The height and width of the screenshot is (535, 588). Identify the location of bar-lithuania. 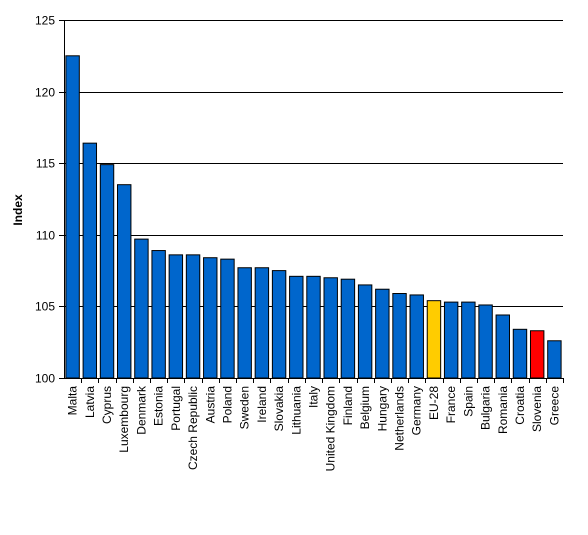
(296, 327).